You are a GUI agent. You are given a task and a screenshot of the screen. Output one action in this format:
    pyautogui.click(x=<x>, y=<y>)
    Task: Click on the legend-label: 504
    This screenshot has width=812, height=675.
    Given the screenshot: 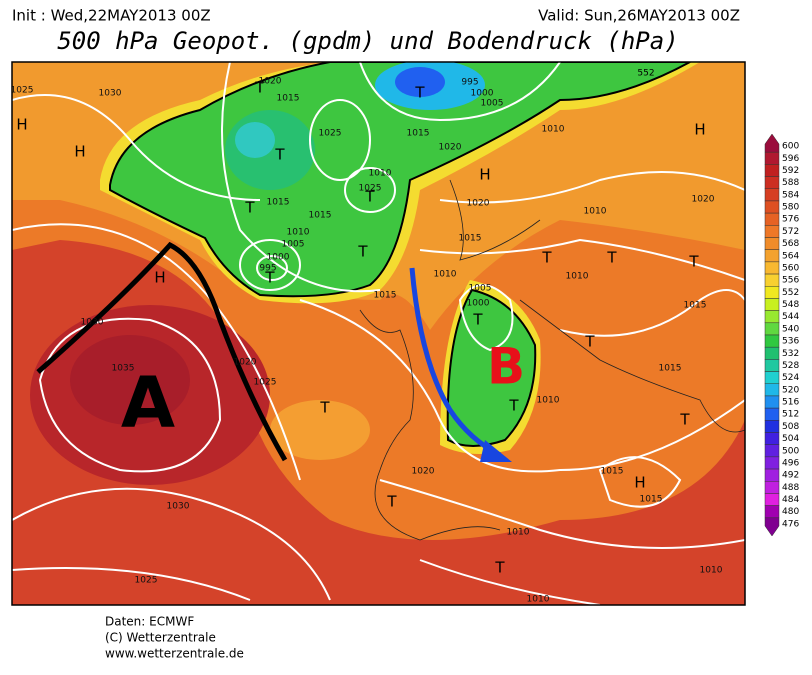 What is the action you would take?
    pyautogui.click(x=790, y=439)
    